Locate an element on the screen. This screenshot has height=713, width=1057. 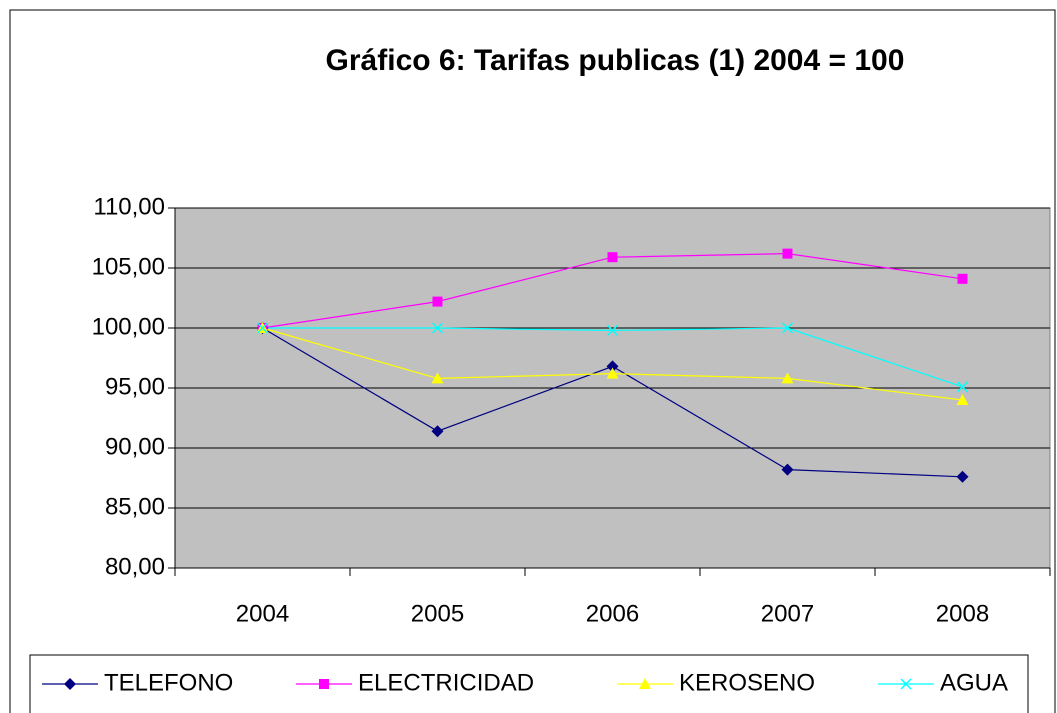
y-tick-label: 105,00 is located at coordinates (128, 266).